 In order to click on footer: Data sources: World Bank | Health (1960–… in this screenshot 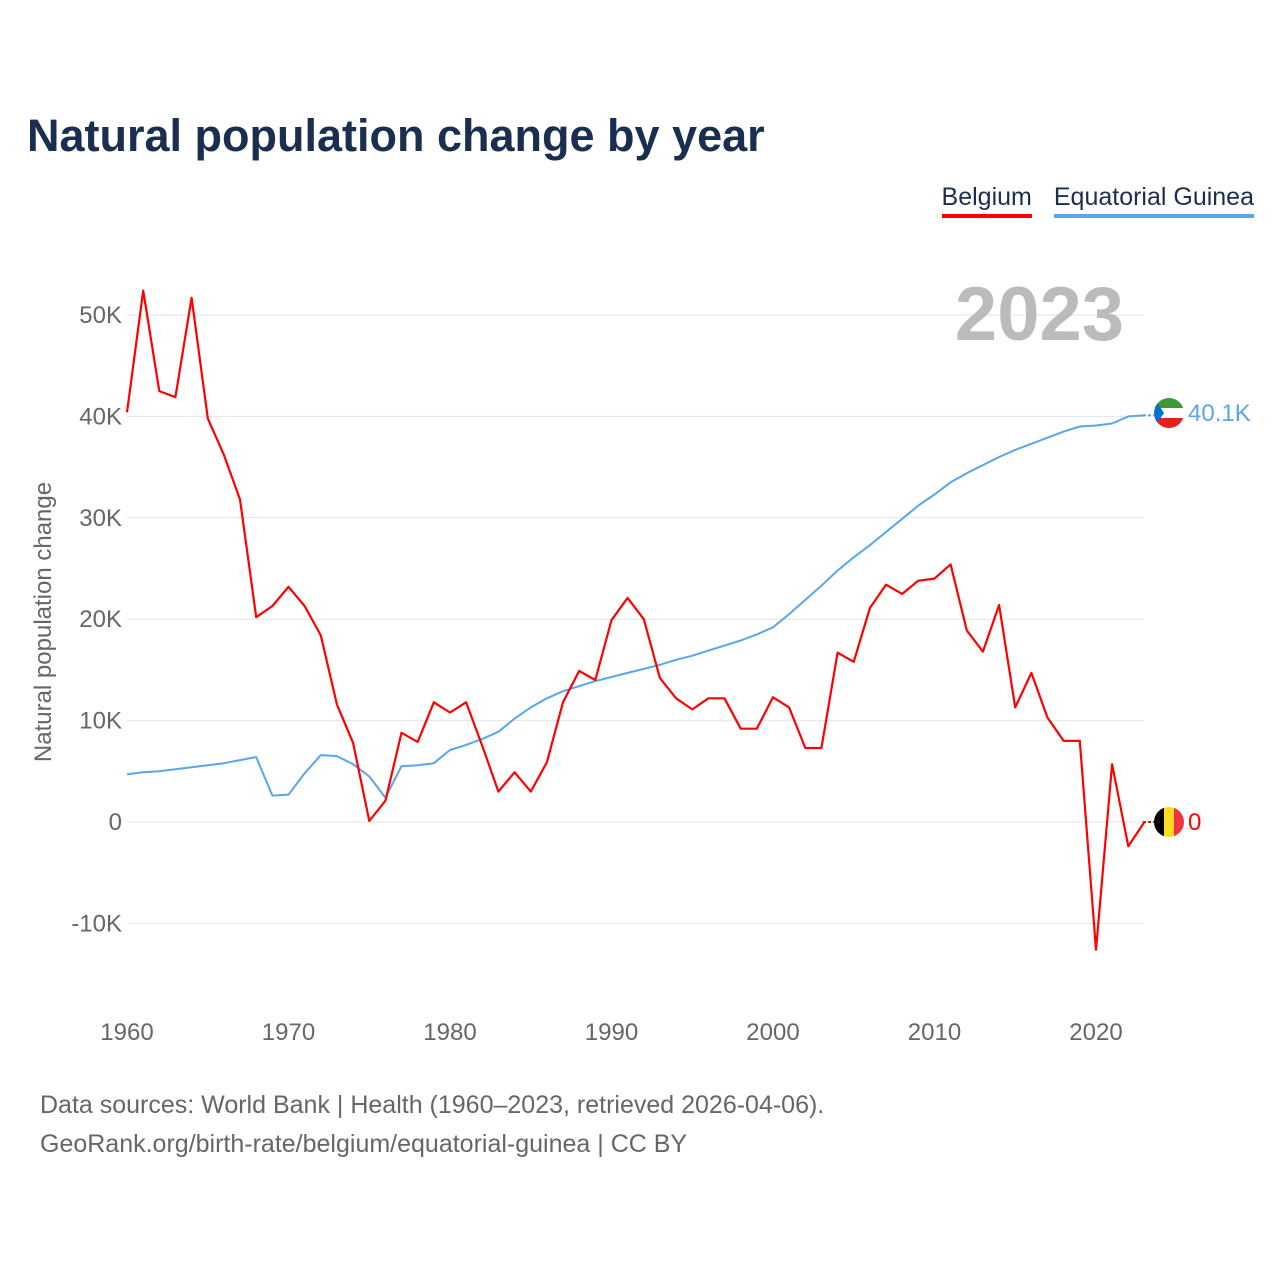, I will do `click(432, 1125)`.